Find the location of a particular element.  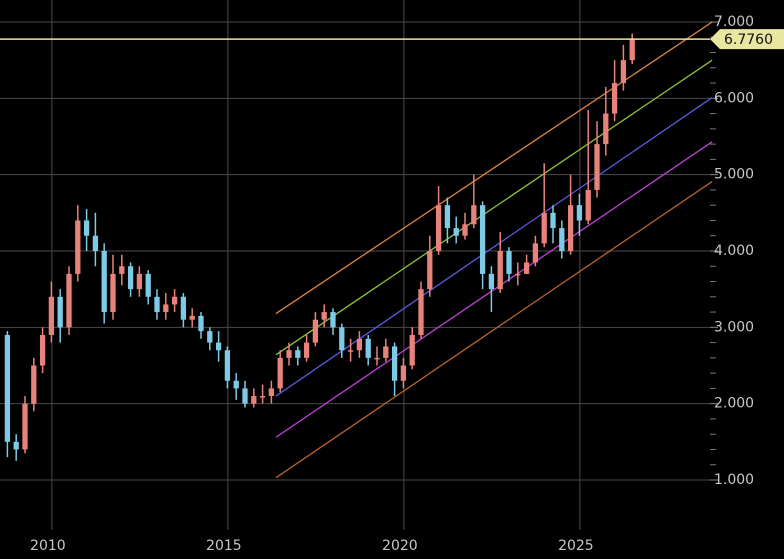

x-tick-label: 2015 is located at coordinates (224, 546).